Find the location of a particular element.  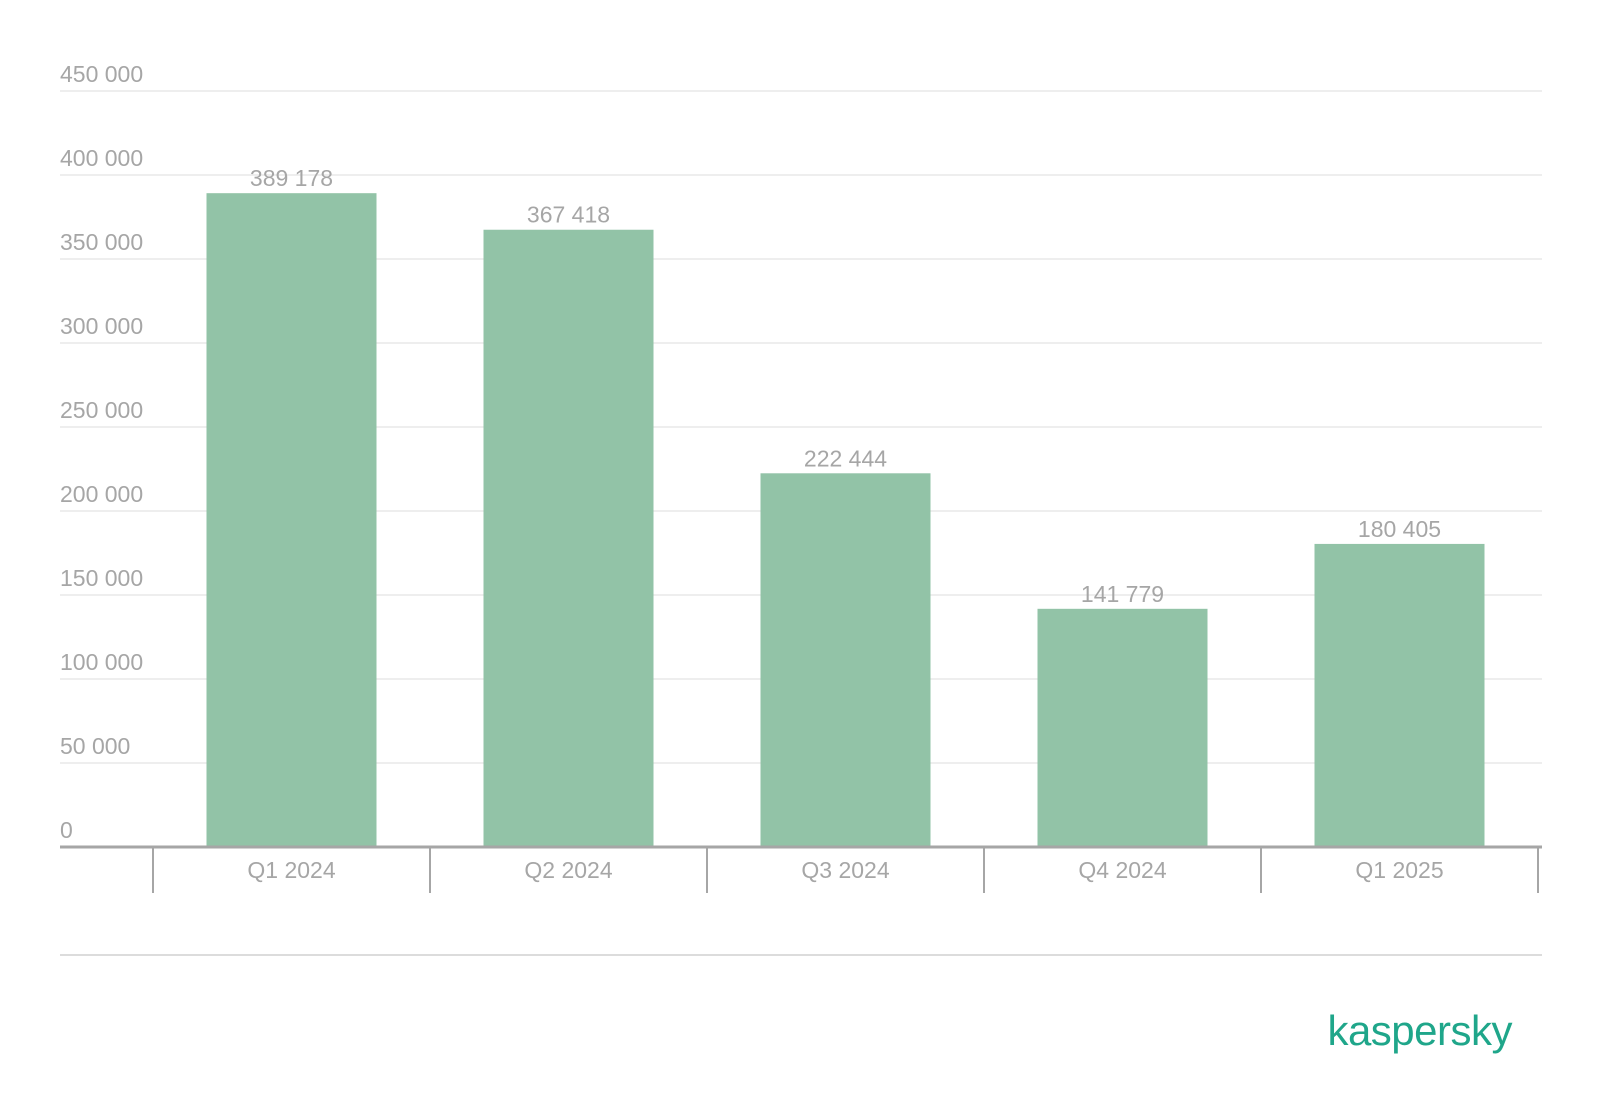

x-tick-label: Q1 2025 is located at coordinates (1399, 870).